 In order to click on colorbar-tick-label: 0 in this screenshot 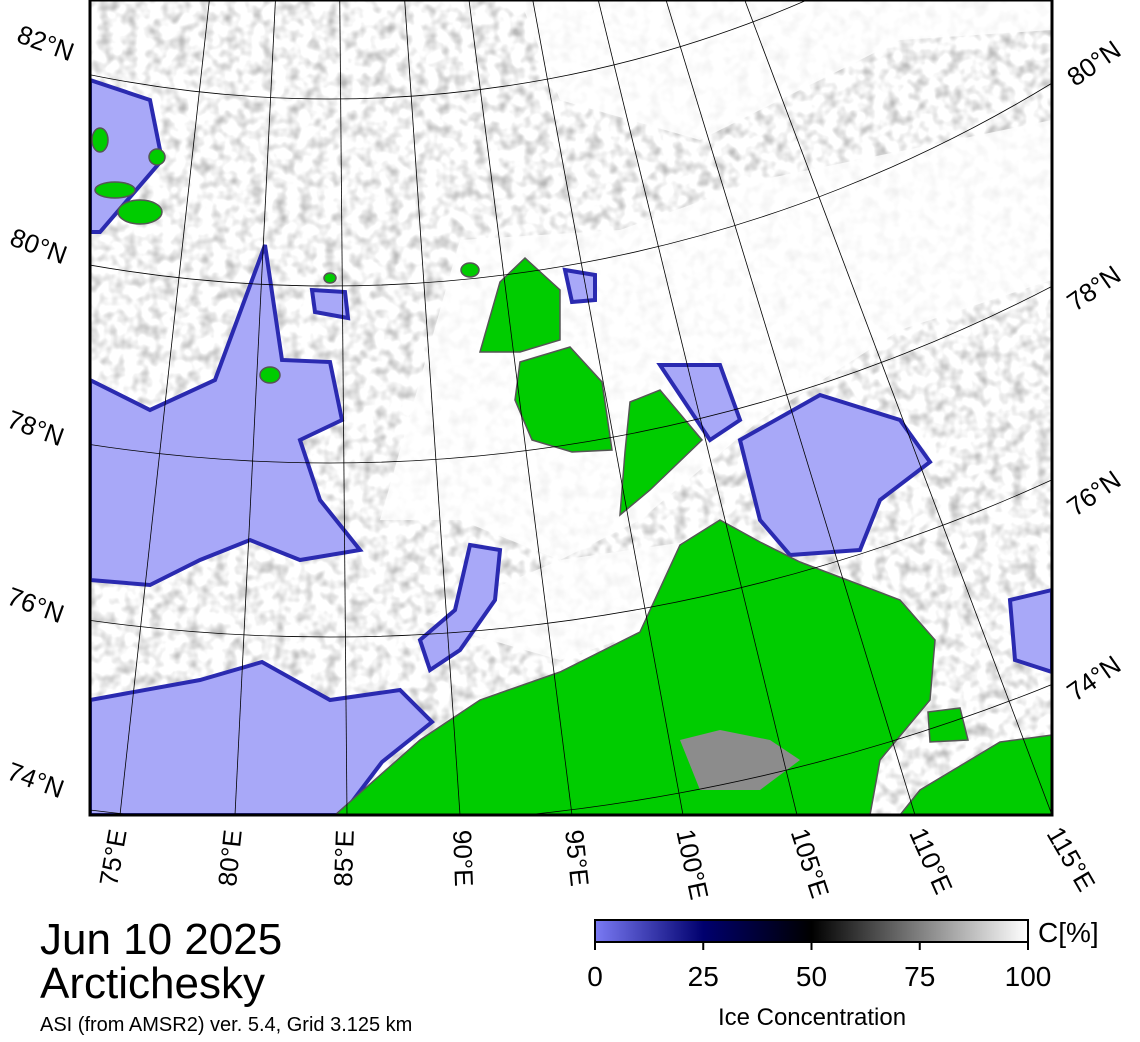, I will do `click(595, 976)`.